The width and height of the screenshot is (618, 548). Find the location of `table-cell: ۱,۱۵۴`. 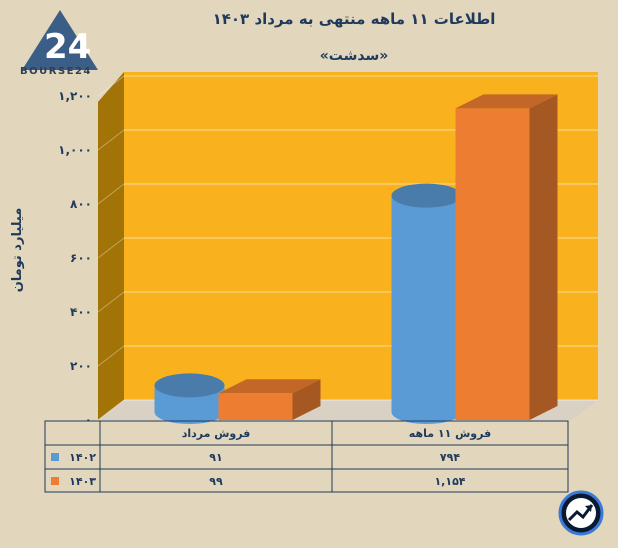

table-cell: ۱,۱۵۴ is located at coordinates (449, 481).